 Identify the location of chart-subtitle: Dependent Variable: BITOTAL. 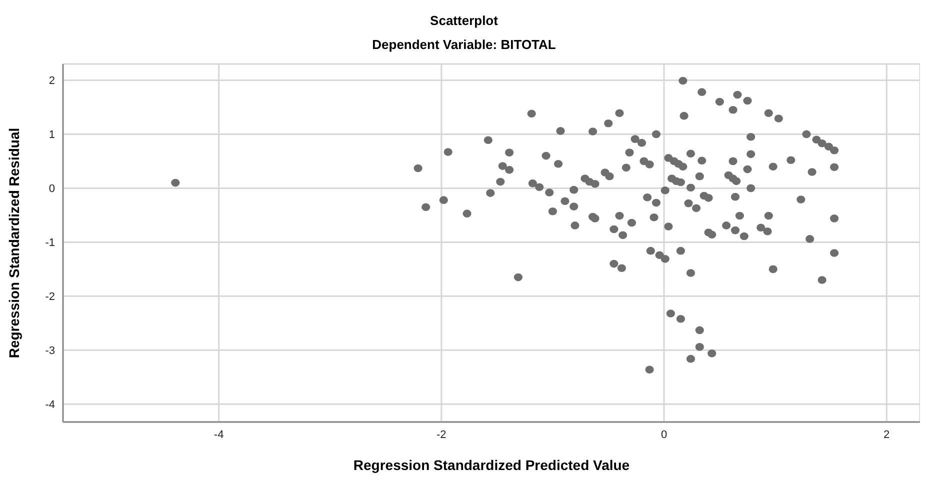
(464, 45).